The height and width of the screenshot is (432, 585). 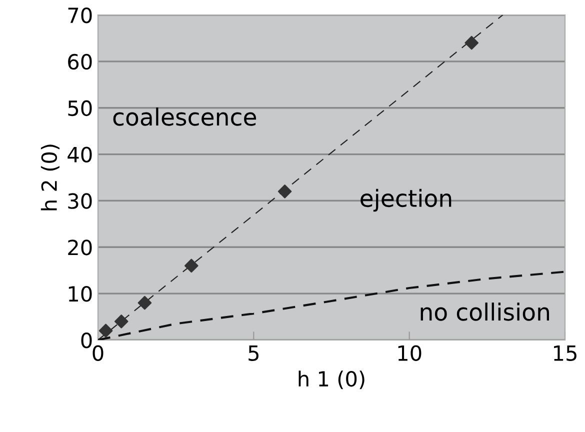 What do you see at coordinates (50, 177) in the screenshot?
I see `y-axis-title: h 2 (0)` at bounding box center [50, 177].